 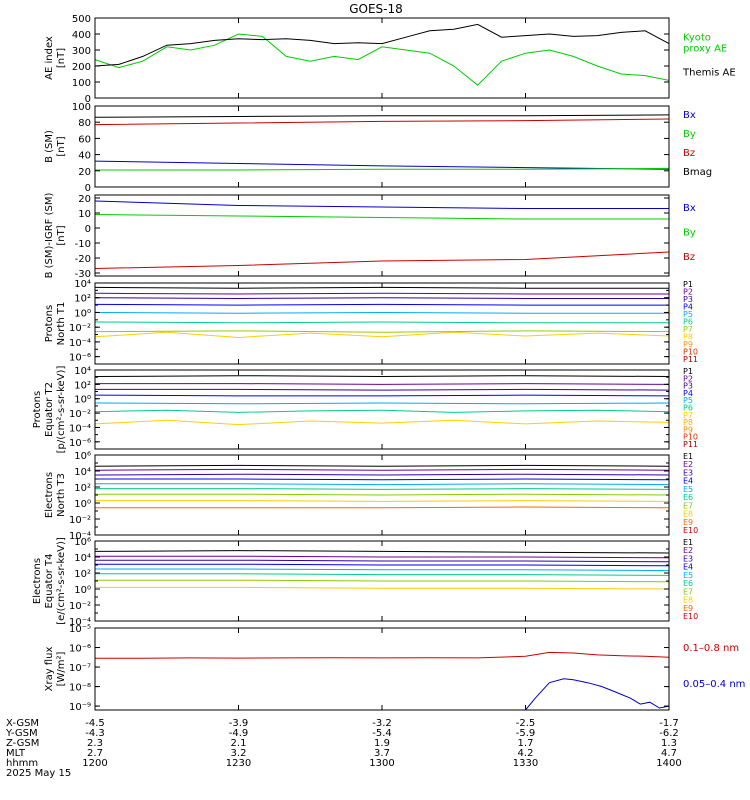 I want to click on legend-label: Bz, so click(x=689, y=257).